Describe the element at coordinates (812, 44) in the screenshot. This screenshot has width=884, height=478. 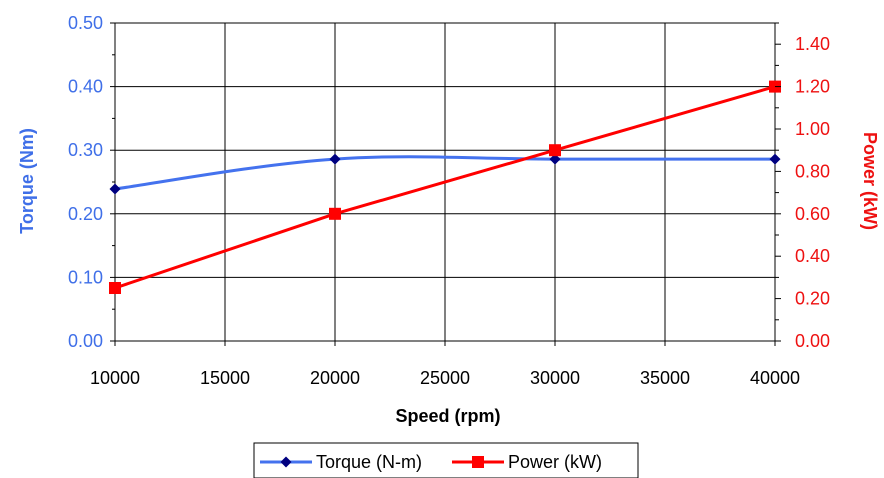
I see `y-right-tick-label: 1.40` at that location.